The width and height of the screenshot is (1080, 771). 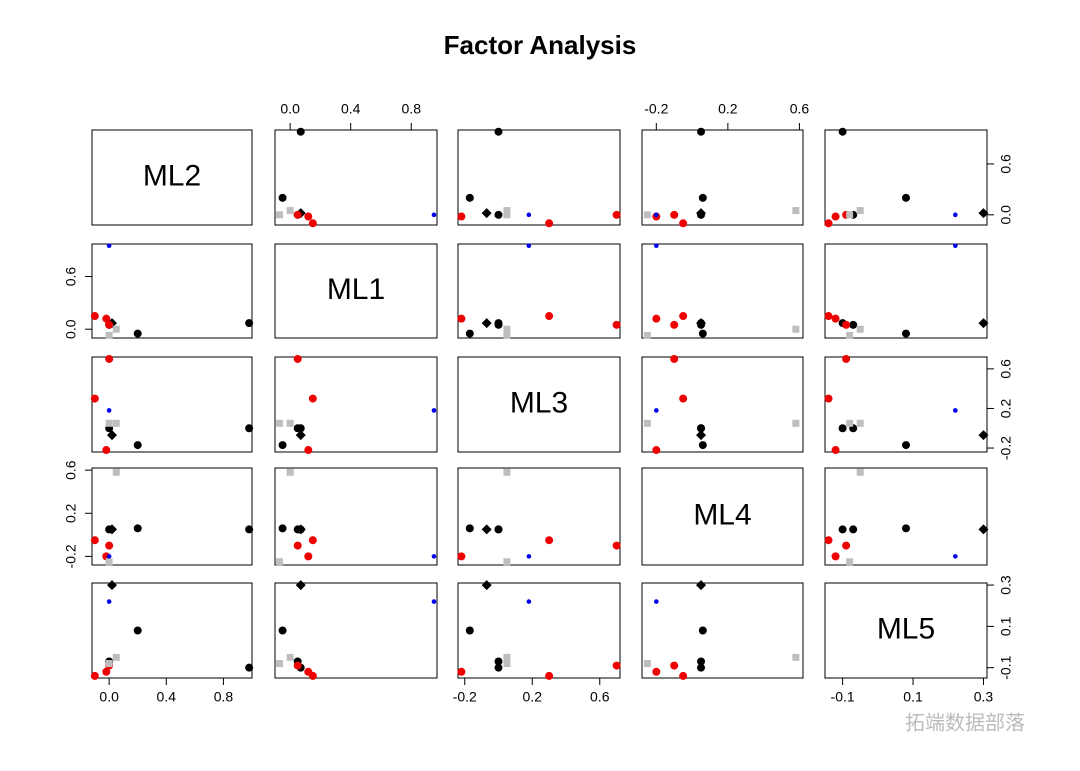 I want to click on diagonal-label: ML4, so click(x=722, y=514).